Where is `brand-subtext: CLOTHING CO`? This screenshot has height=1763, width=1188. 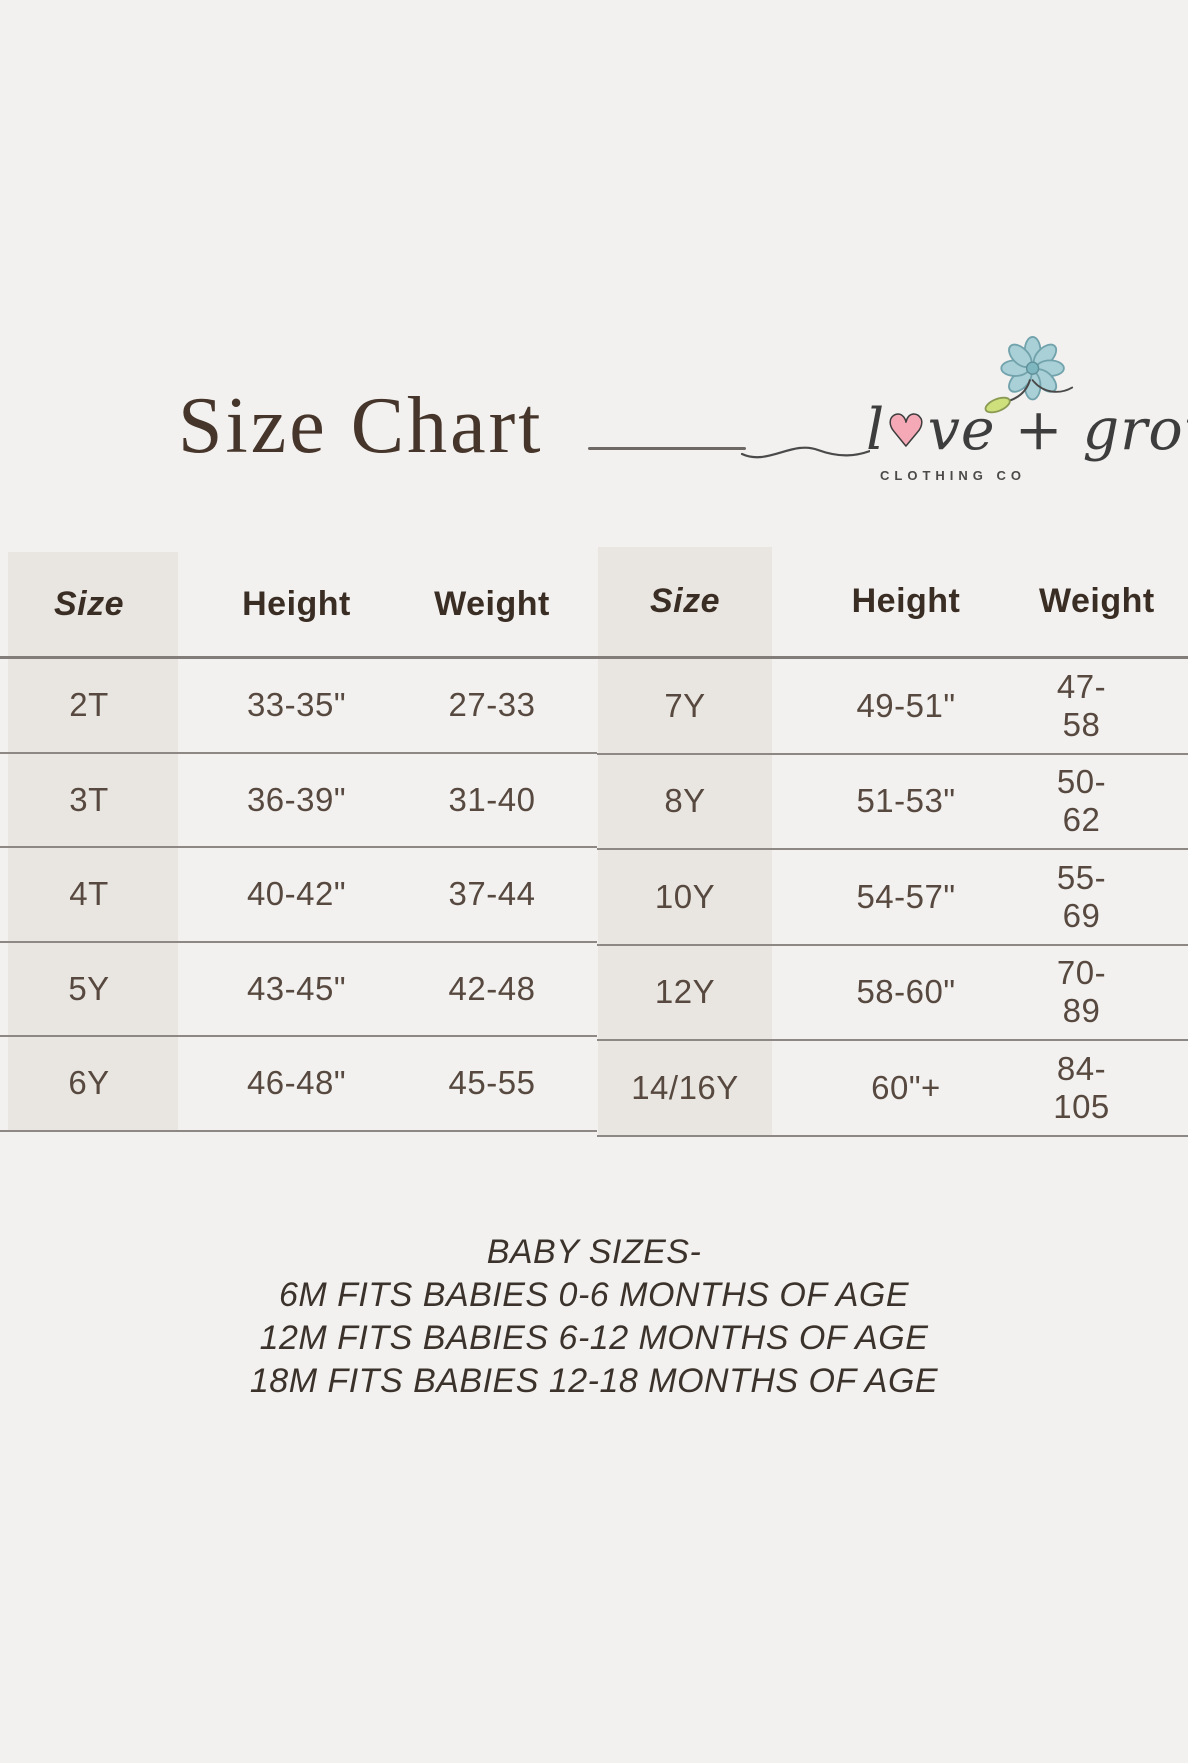 brand-subtext: CLOTHING CO is located at coordinates (953, 475).